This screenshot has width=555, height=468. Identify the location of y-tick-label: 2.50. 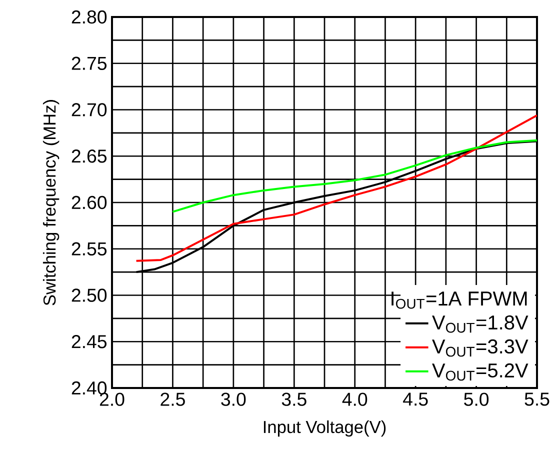
(89, 295).